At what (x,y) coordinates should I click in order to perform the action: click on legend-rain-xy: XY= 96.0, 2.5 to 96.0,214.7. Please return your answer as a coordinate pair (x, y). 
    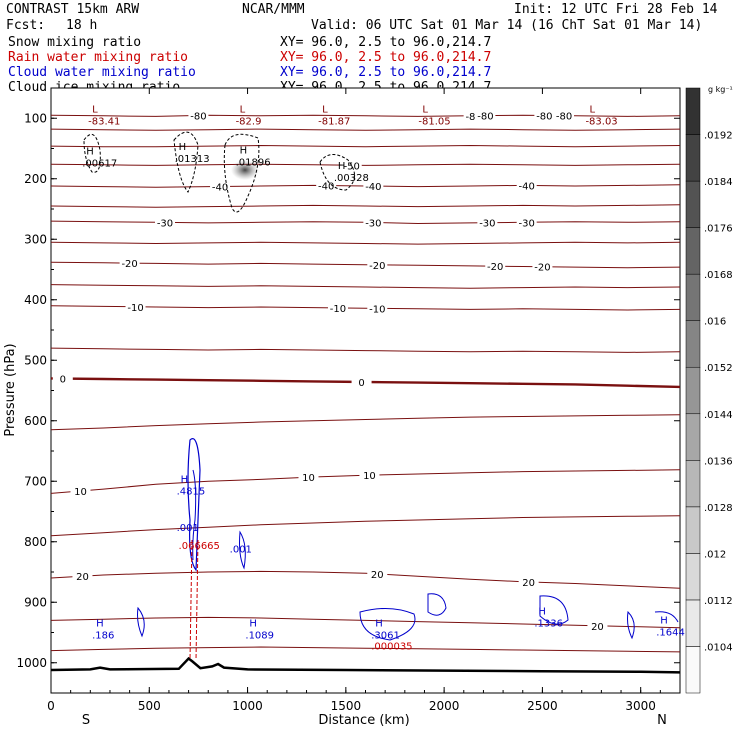
    Looking at the image, I should click on (386, 57).